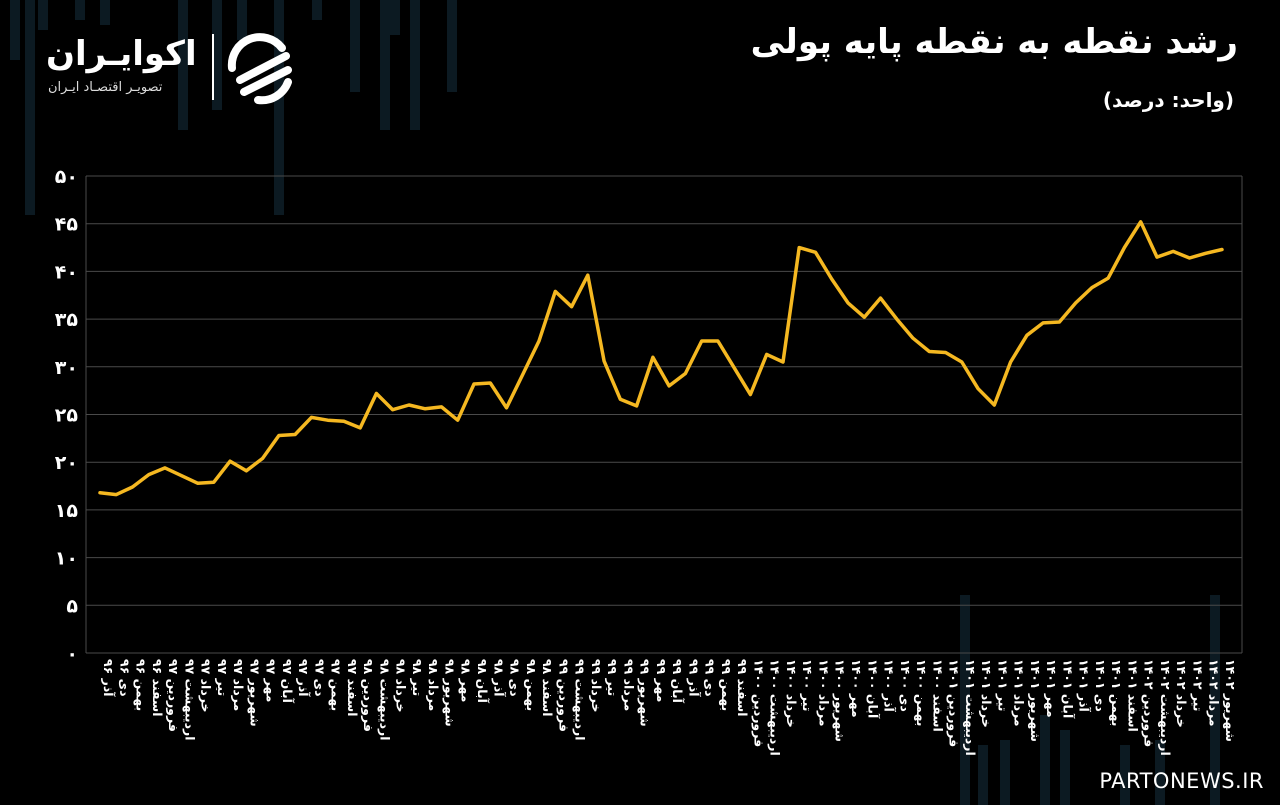 This screenshot has height=805, width=1280. I want to click on x-tick-label: آذر ۹۶, so click(108, 678).